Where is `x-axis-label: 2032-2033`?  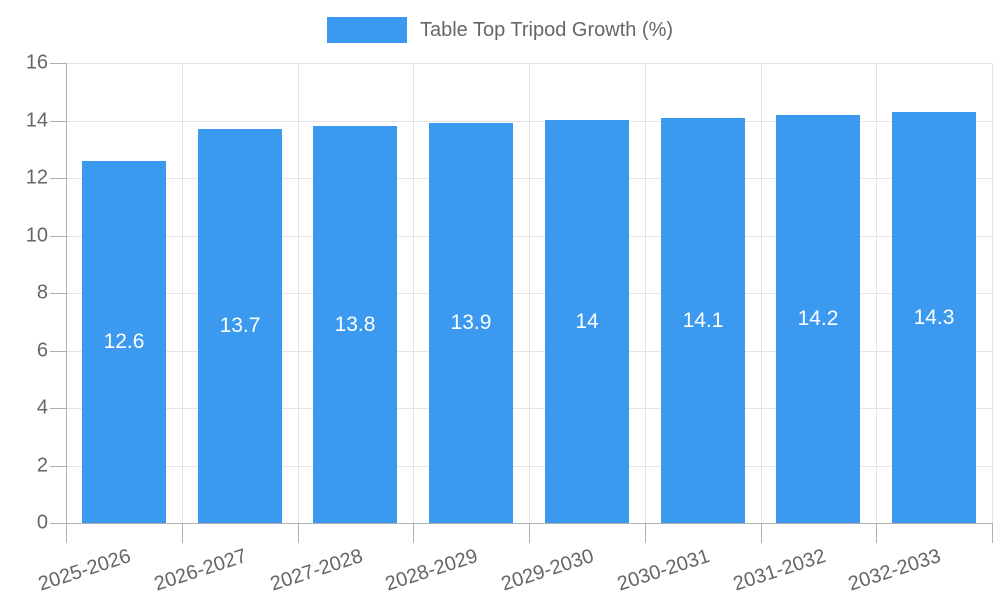
x-axis-label: 2032-2033 is located at coordinates (895, 570).